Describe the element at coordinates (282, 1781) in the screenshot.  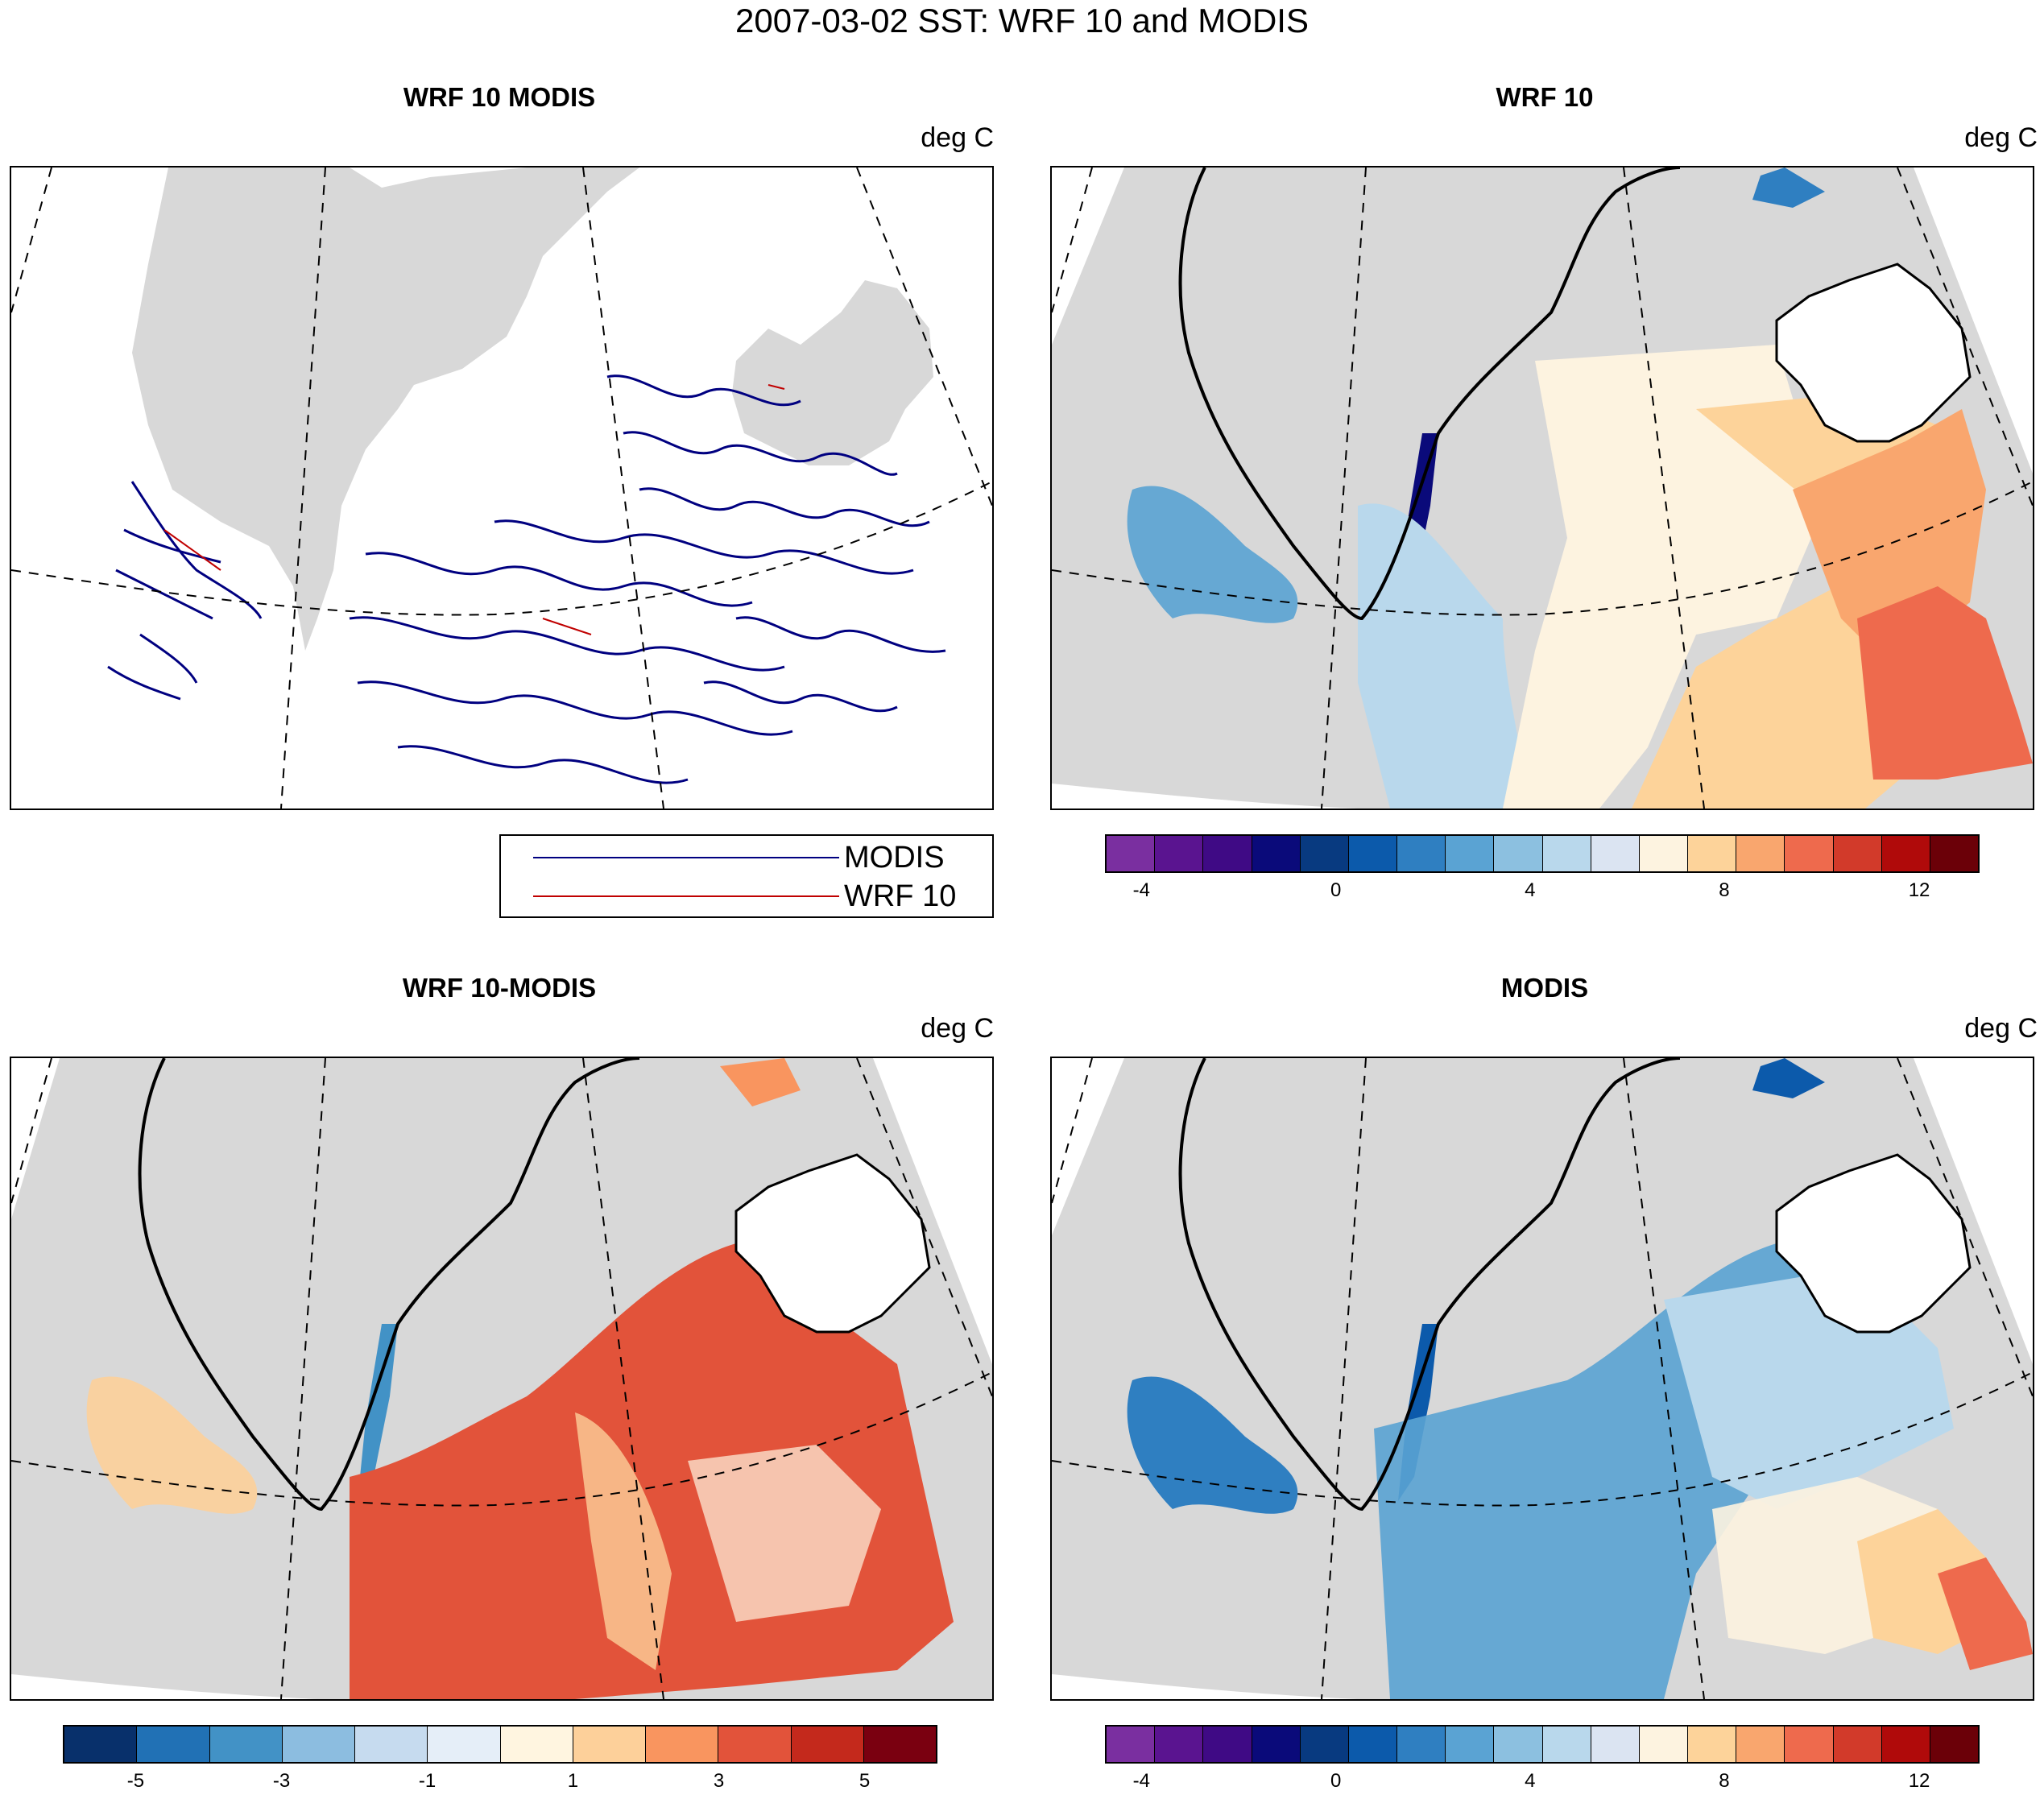
I see `colorbar-diff-tick: -3` at that location.